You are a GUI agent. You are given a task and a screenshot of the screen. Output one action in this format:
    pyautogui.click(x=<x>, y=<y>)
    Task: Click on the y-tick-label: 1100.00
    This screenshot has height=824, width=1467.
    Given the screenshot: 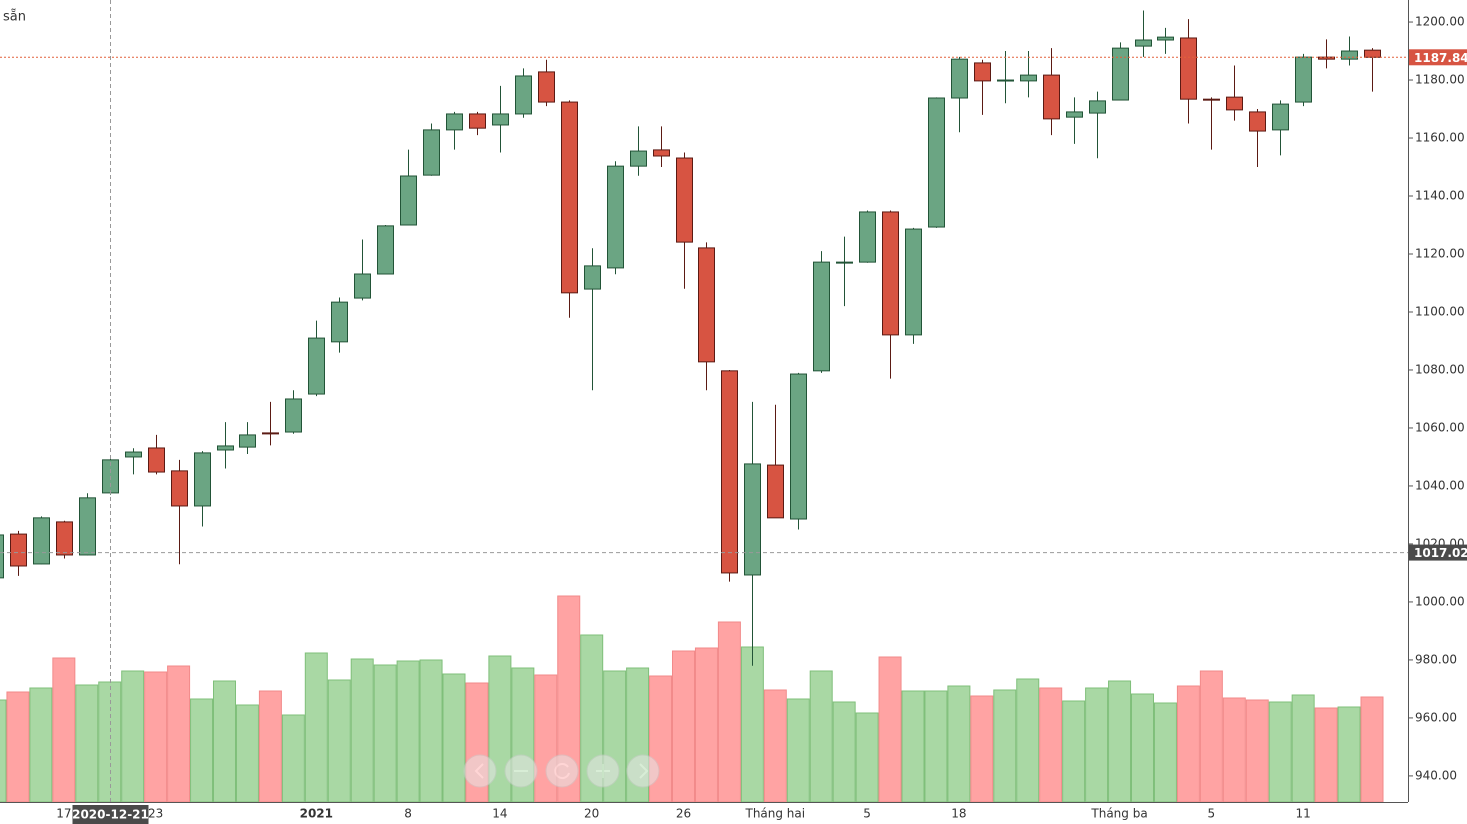 What is the action you would take?
    pyautogui.click(x=1440, y=311)
    